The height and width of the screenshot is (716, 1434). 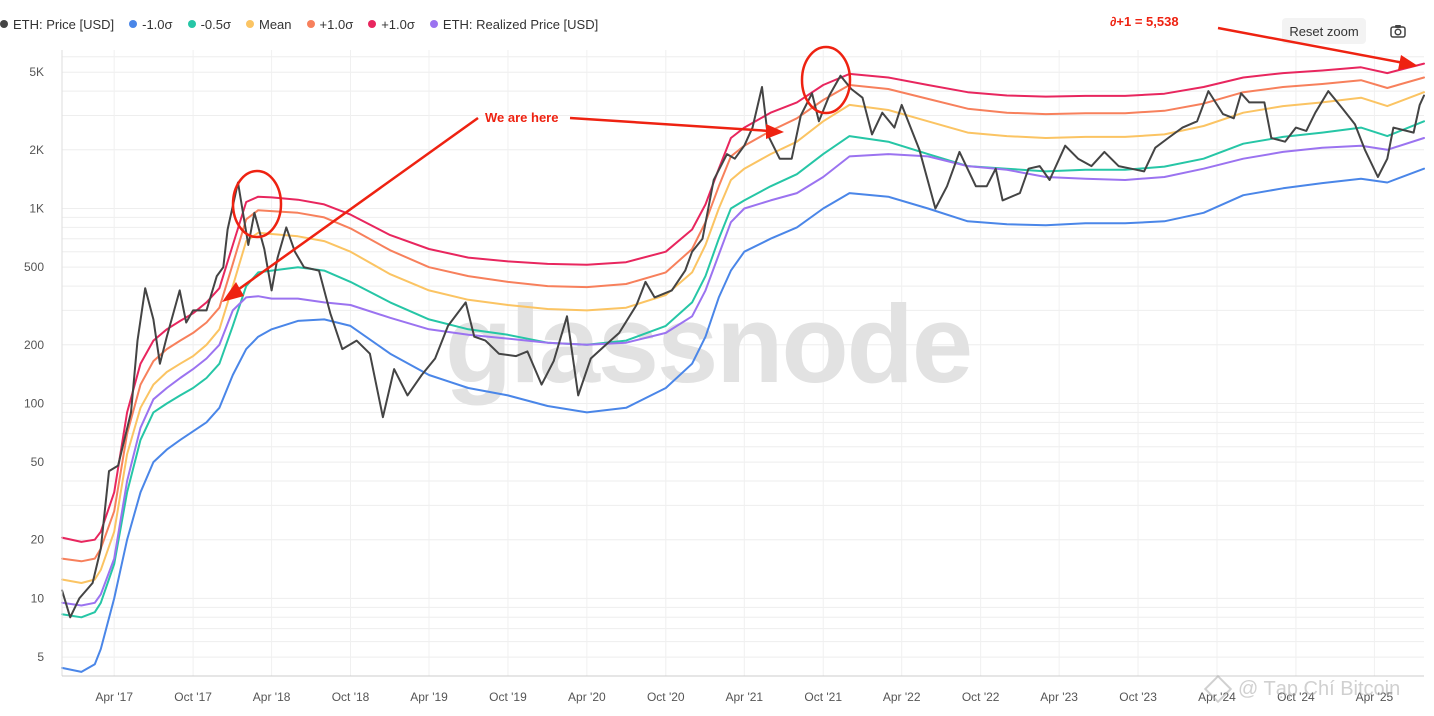 What do you see at coordinates (826, 80) in the screenshot?
I see `peak-circle-2021` at bounding box center [826, 80].